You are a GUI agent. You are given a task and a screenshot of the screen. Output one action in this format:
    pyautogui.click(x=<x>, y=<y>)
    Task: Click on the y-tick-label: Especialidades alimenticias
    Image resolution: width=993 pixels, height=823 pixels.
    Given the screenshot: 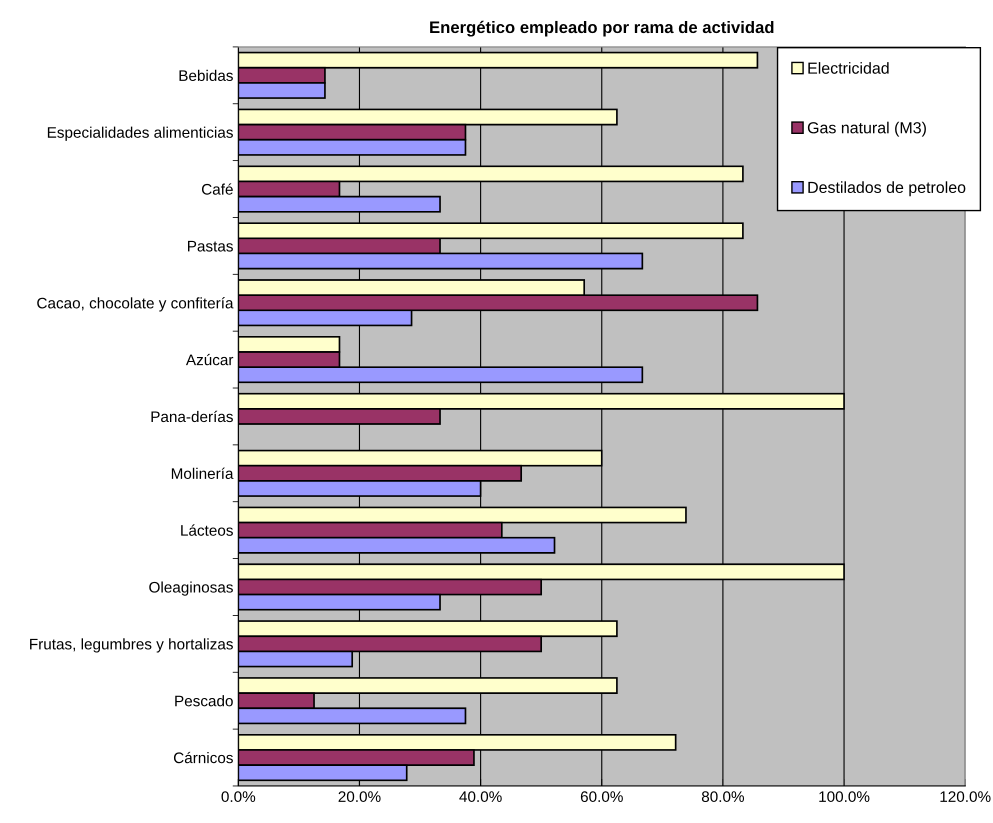 What is the action you would take?
    pyautogui.click(x=140, y=133)
    